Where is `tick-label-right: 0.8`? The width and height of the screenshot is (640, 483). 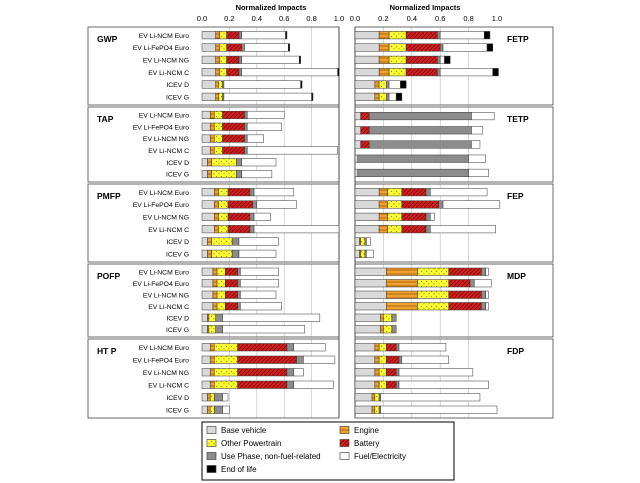
tick-label-right: 0.8 is located at coordinates (468, 18).